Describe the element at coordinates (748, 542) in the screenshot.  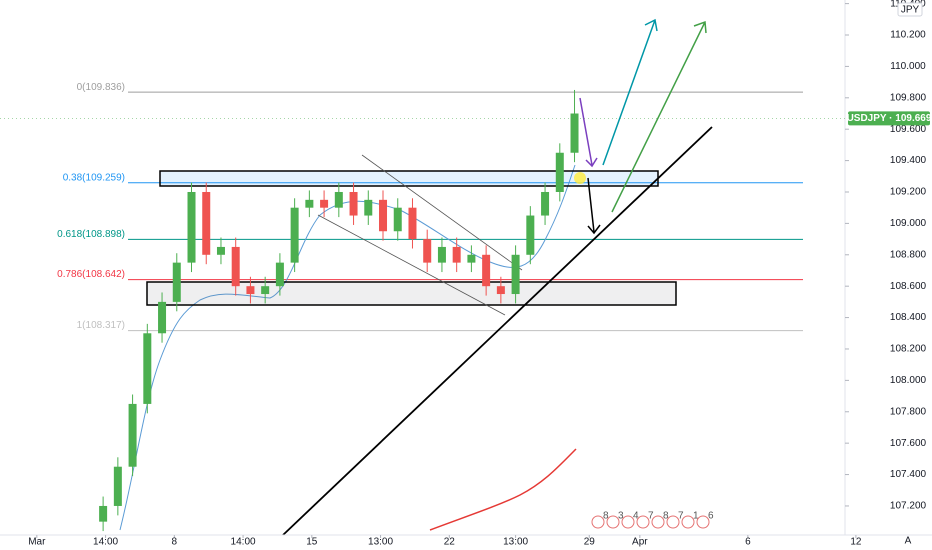
I see `x-tick-label: 6` at that location.